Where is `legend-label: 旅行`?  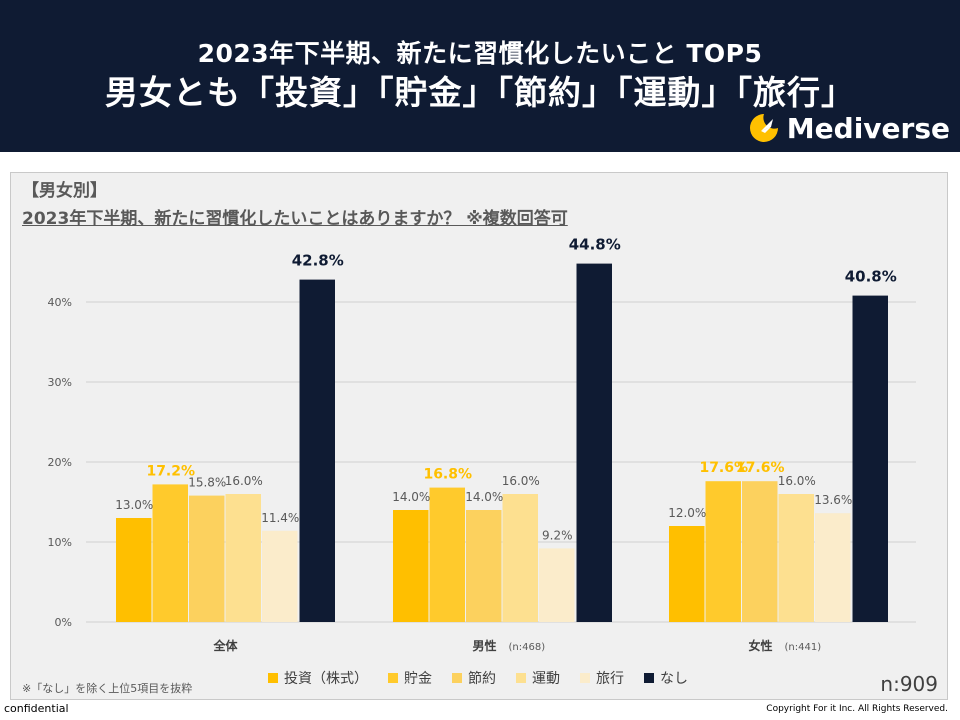
legend-label: 旅行 is located at coordinates (610, 679).